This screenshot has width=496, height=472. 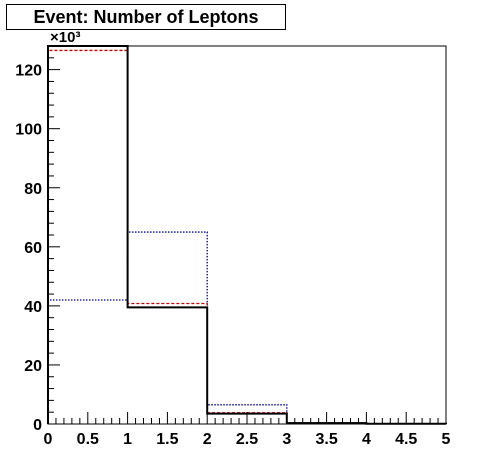 I want to click on y-tick-label: 0, so click(x=37, y=425).